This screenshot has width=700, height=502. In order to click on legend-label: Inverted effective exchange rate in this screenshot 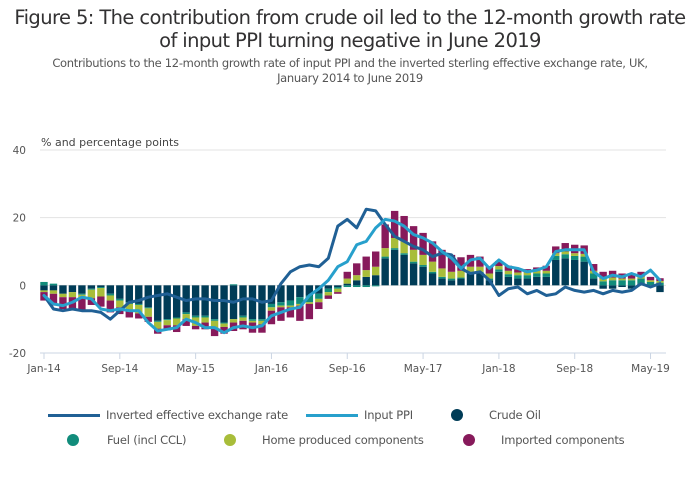, I will do `click(197, 415)`.